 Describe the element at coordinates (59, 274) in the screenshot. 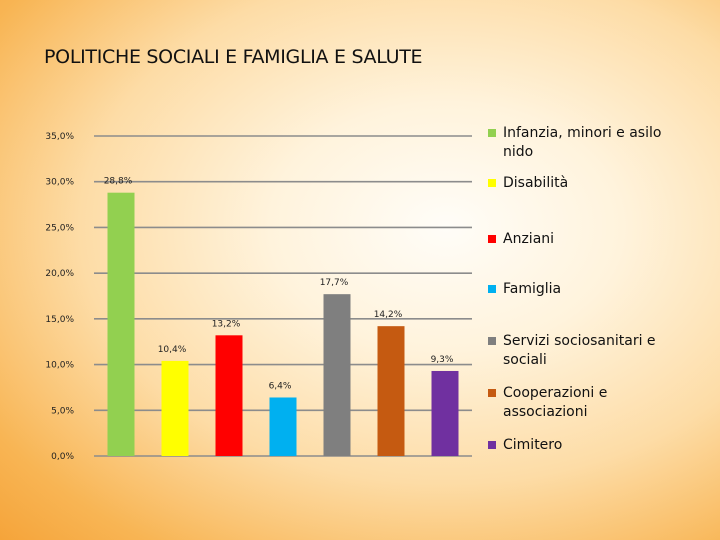

I see `y-tick-label: 20,0%` at that location.